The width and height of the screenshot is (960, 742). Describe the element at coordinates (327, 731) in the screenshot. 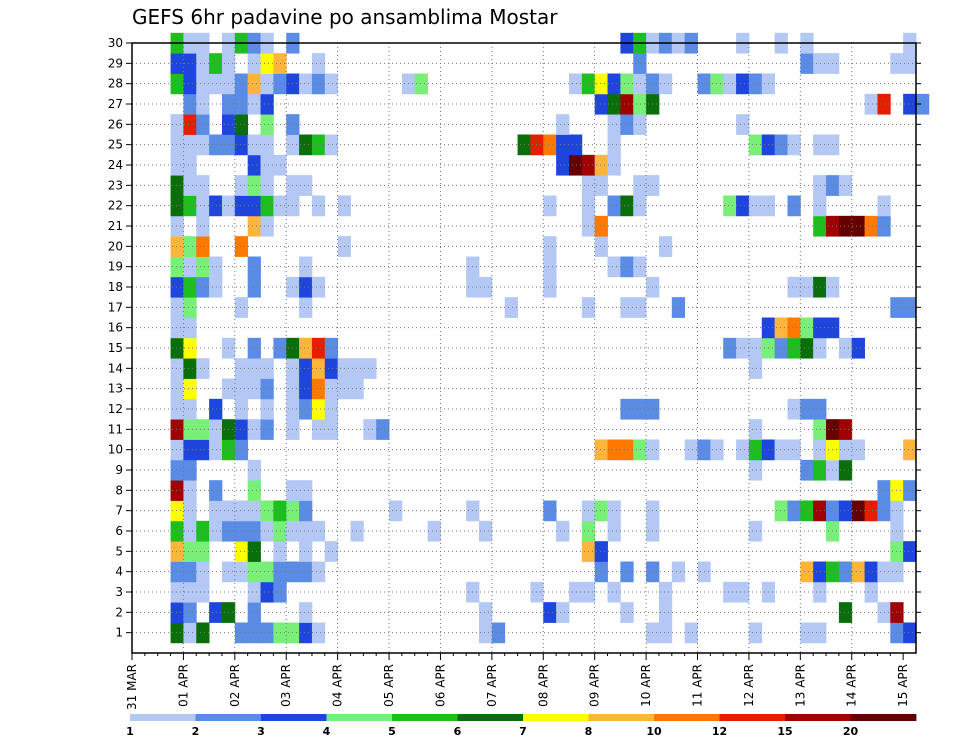

I see `colorbar-label: 4` at that location.